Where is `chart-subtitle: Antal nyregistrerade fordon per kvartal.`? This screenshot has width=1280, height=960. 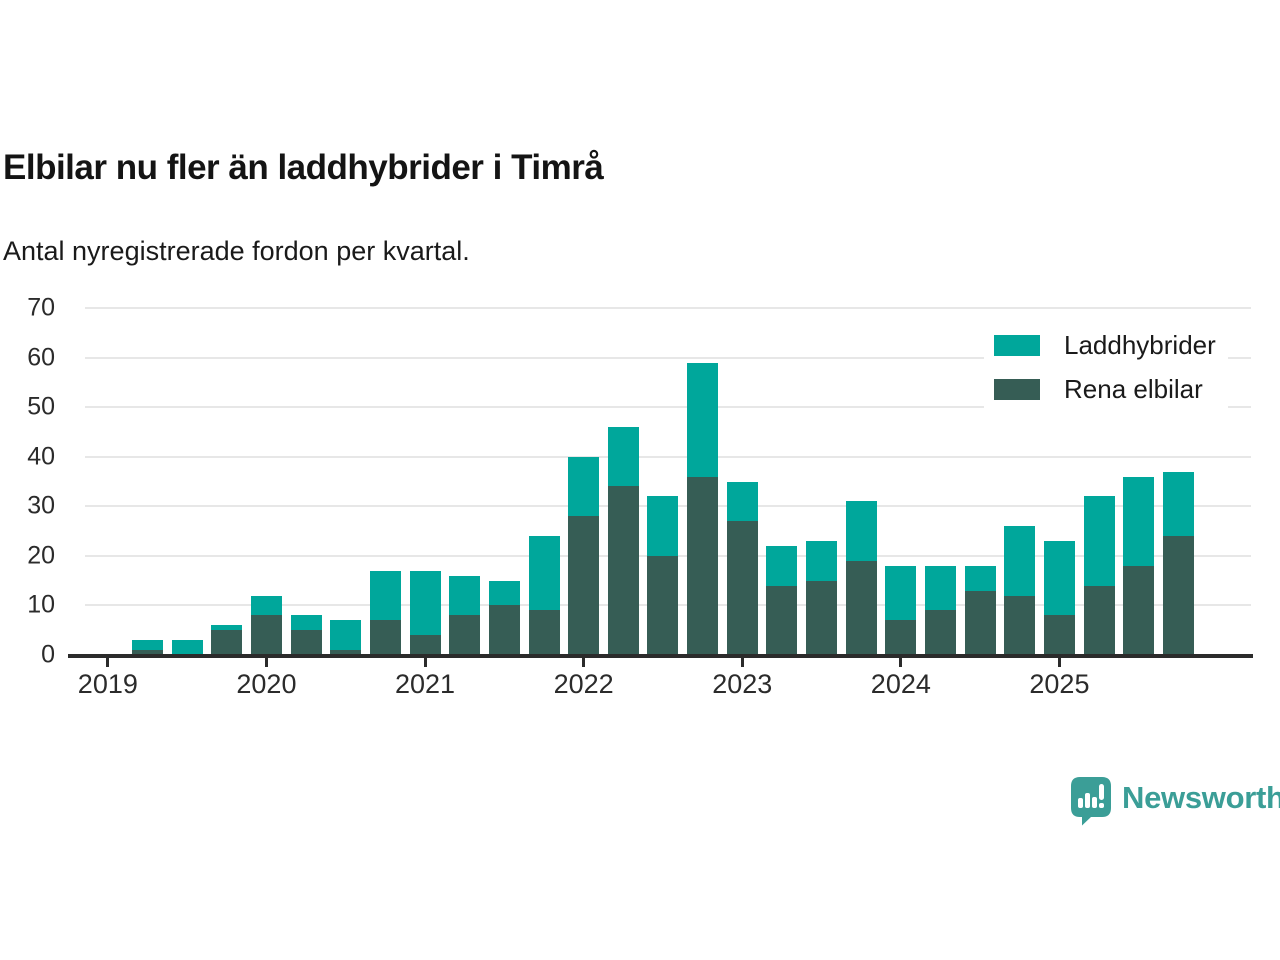
chart-subtitle: Antal nyregistrerade fordon per kvartal. is located at coordinates (236, 251).